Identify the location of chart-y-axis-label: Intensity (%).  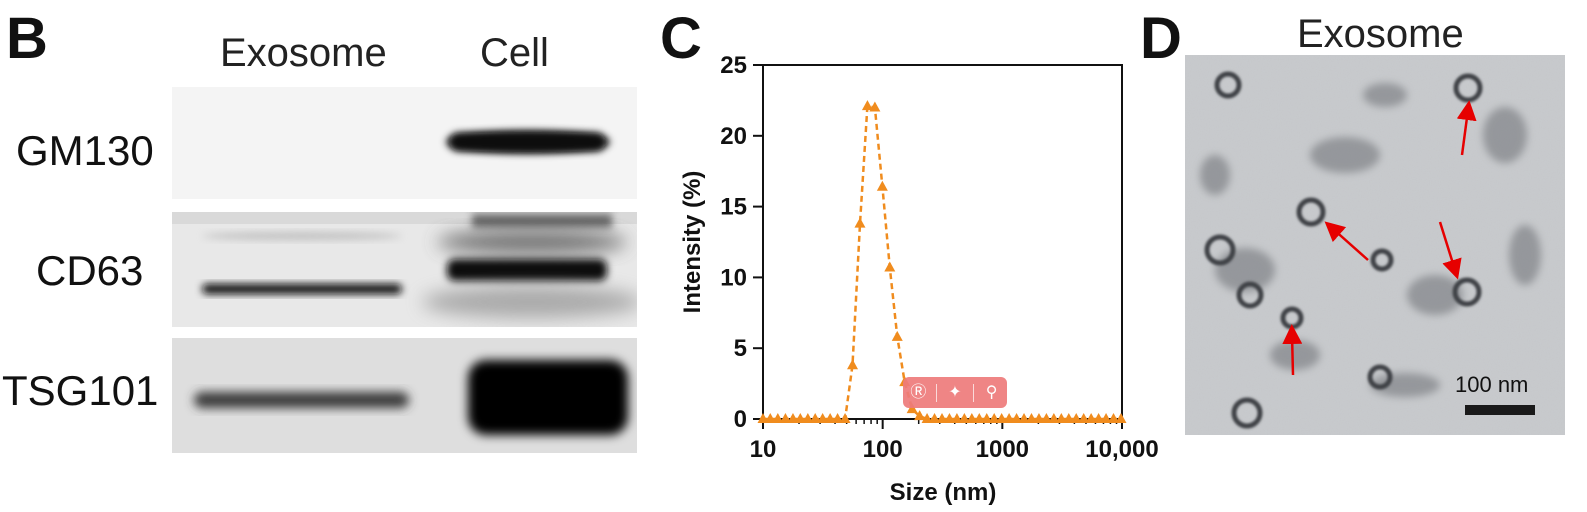
(692, 242).